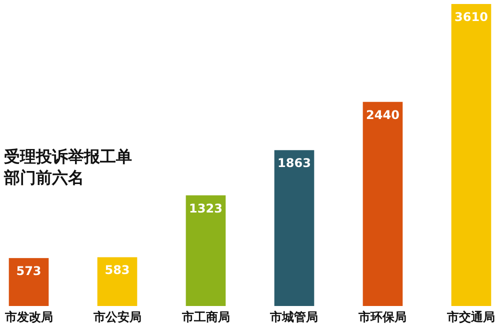  What do you see at coordinates (205, 317) in the screenshot?
I see `x-tick-label: 市工商局` at bounding box center [205, 317].